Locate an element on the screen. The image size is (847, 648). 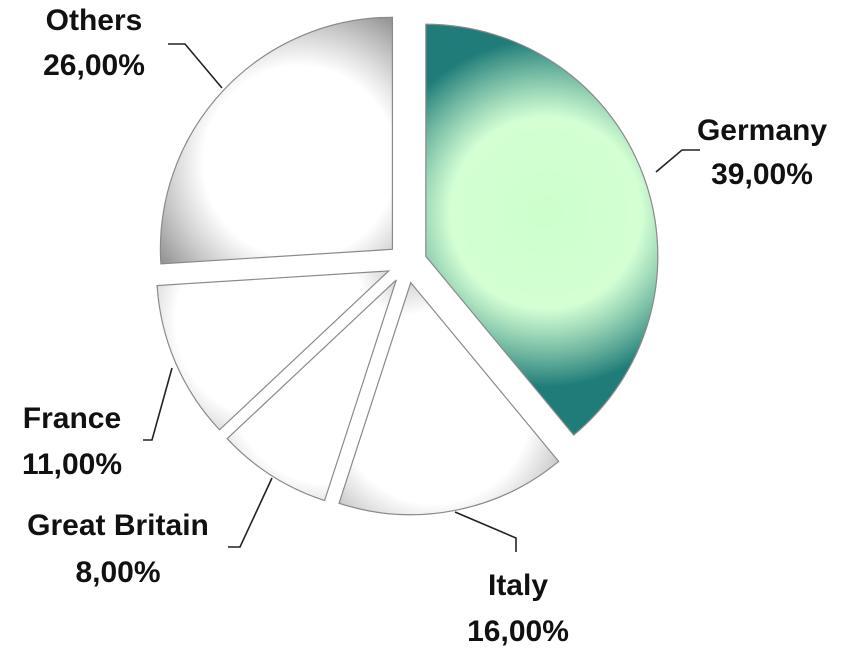
slice-value-germany: 39,00% is located at coordinates (762, 174).